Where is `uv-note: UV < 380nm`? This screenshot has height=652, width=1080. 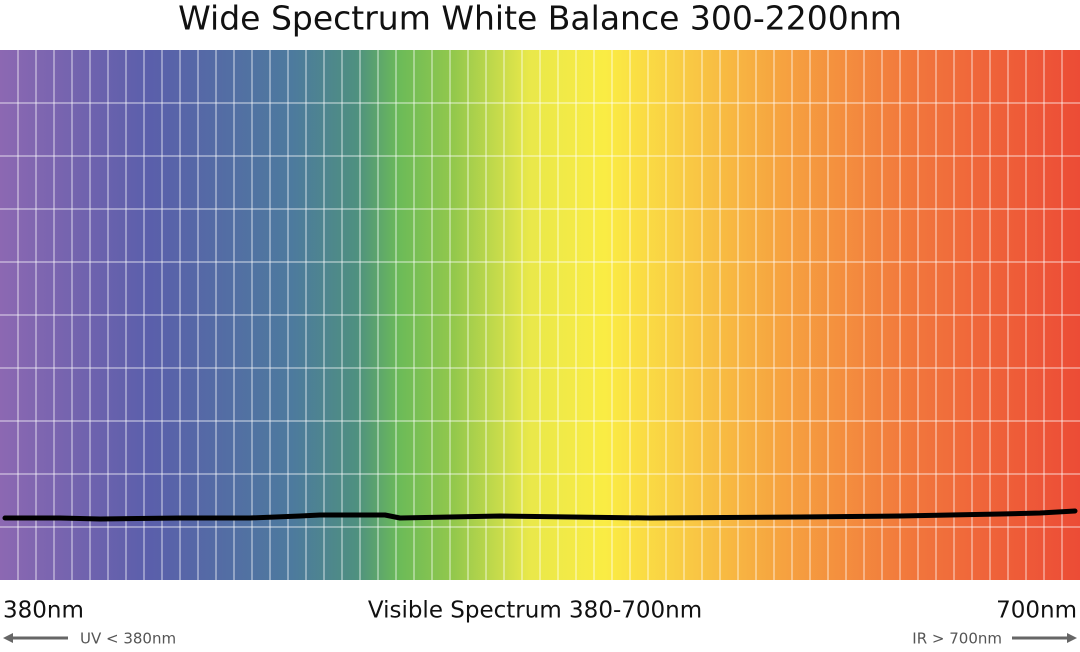
uv-note: UV < 380nm is located at coordinates (128, 639).